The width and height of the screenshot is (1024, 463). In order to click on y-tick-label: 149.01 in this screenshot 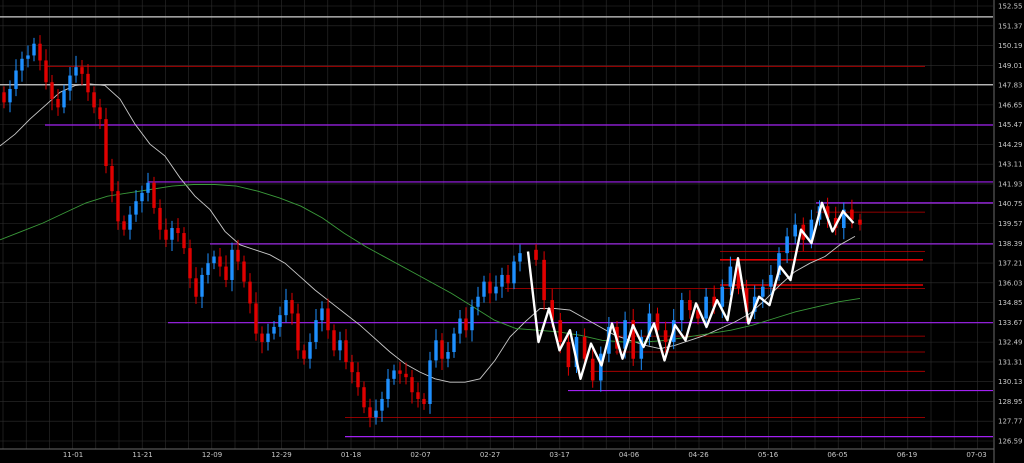, I will do `click(1010, 66)`.